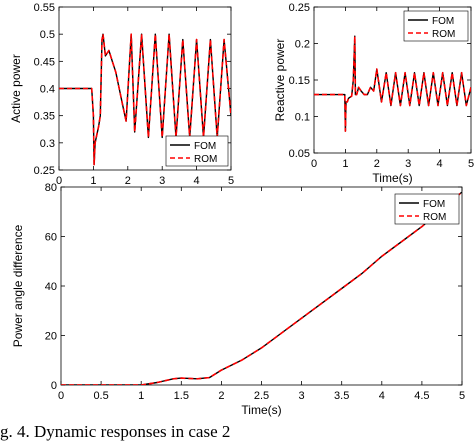 This screenshot has width=474, height=443. I want to click on x-tick-label: 1.5, so click(181, 396).